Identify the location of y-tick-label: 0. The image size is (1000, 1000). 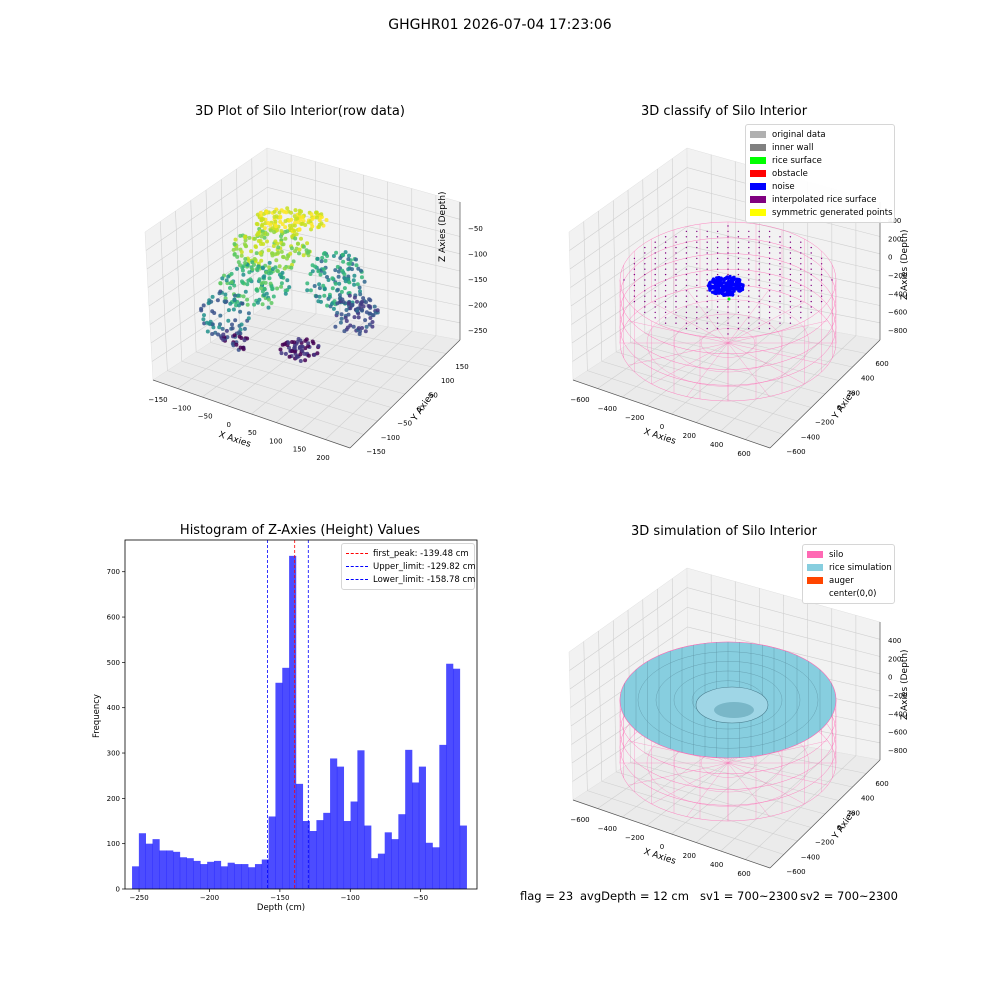
(118, 890).